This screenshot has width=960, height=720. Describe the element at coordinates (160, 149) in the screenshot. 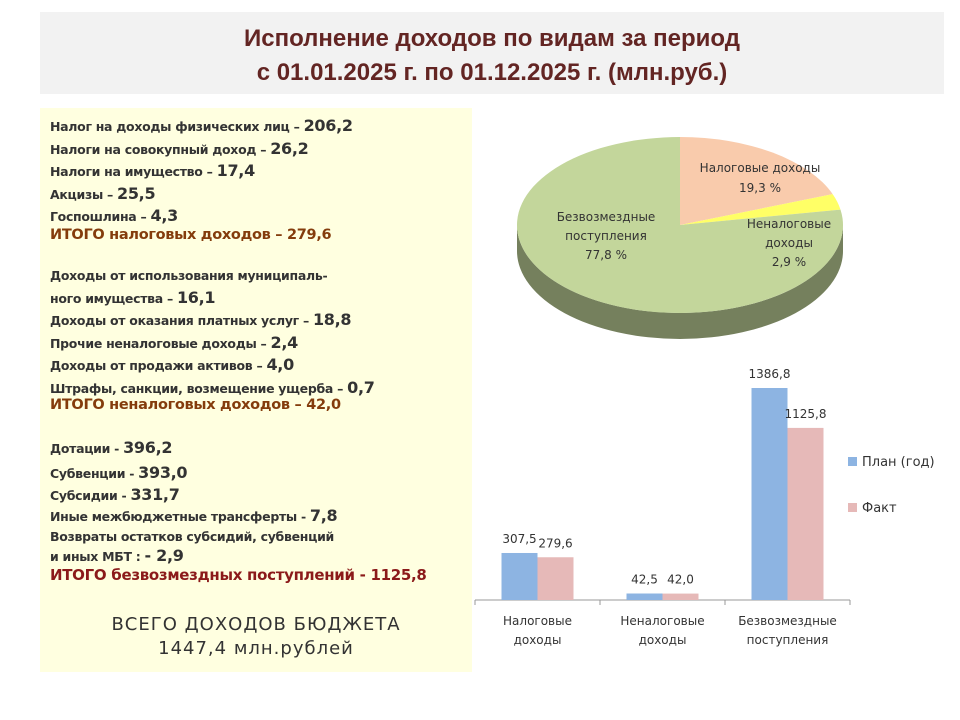

I see `line-label: Налоги на совокупный доход –` at that location.